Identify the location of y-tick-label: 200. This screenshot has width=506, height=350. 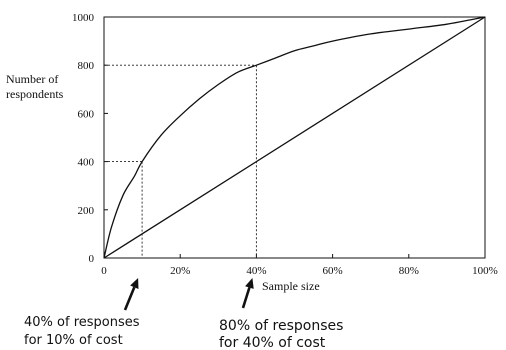
(86, 211).